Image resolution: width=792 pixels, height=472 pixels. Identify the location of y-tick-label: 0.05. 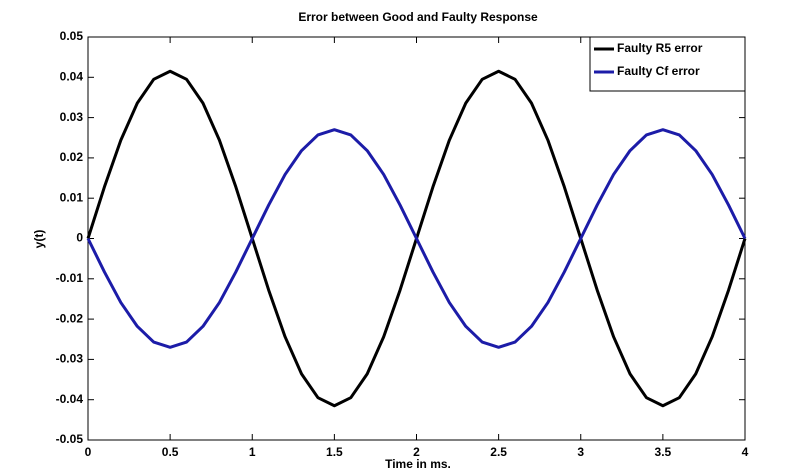
(72, 36).